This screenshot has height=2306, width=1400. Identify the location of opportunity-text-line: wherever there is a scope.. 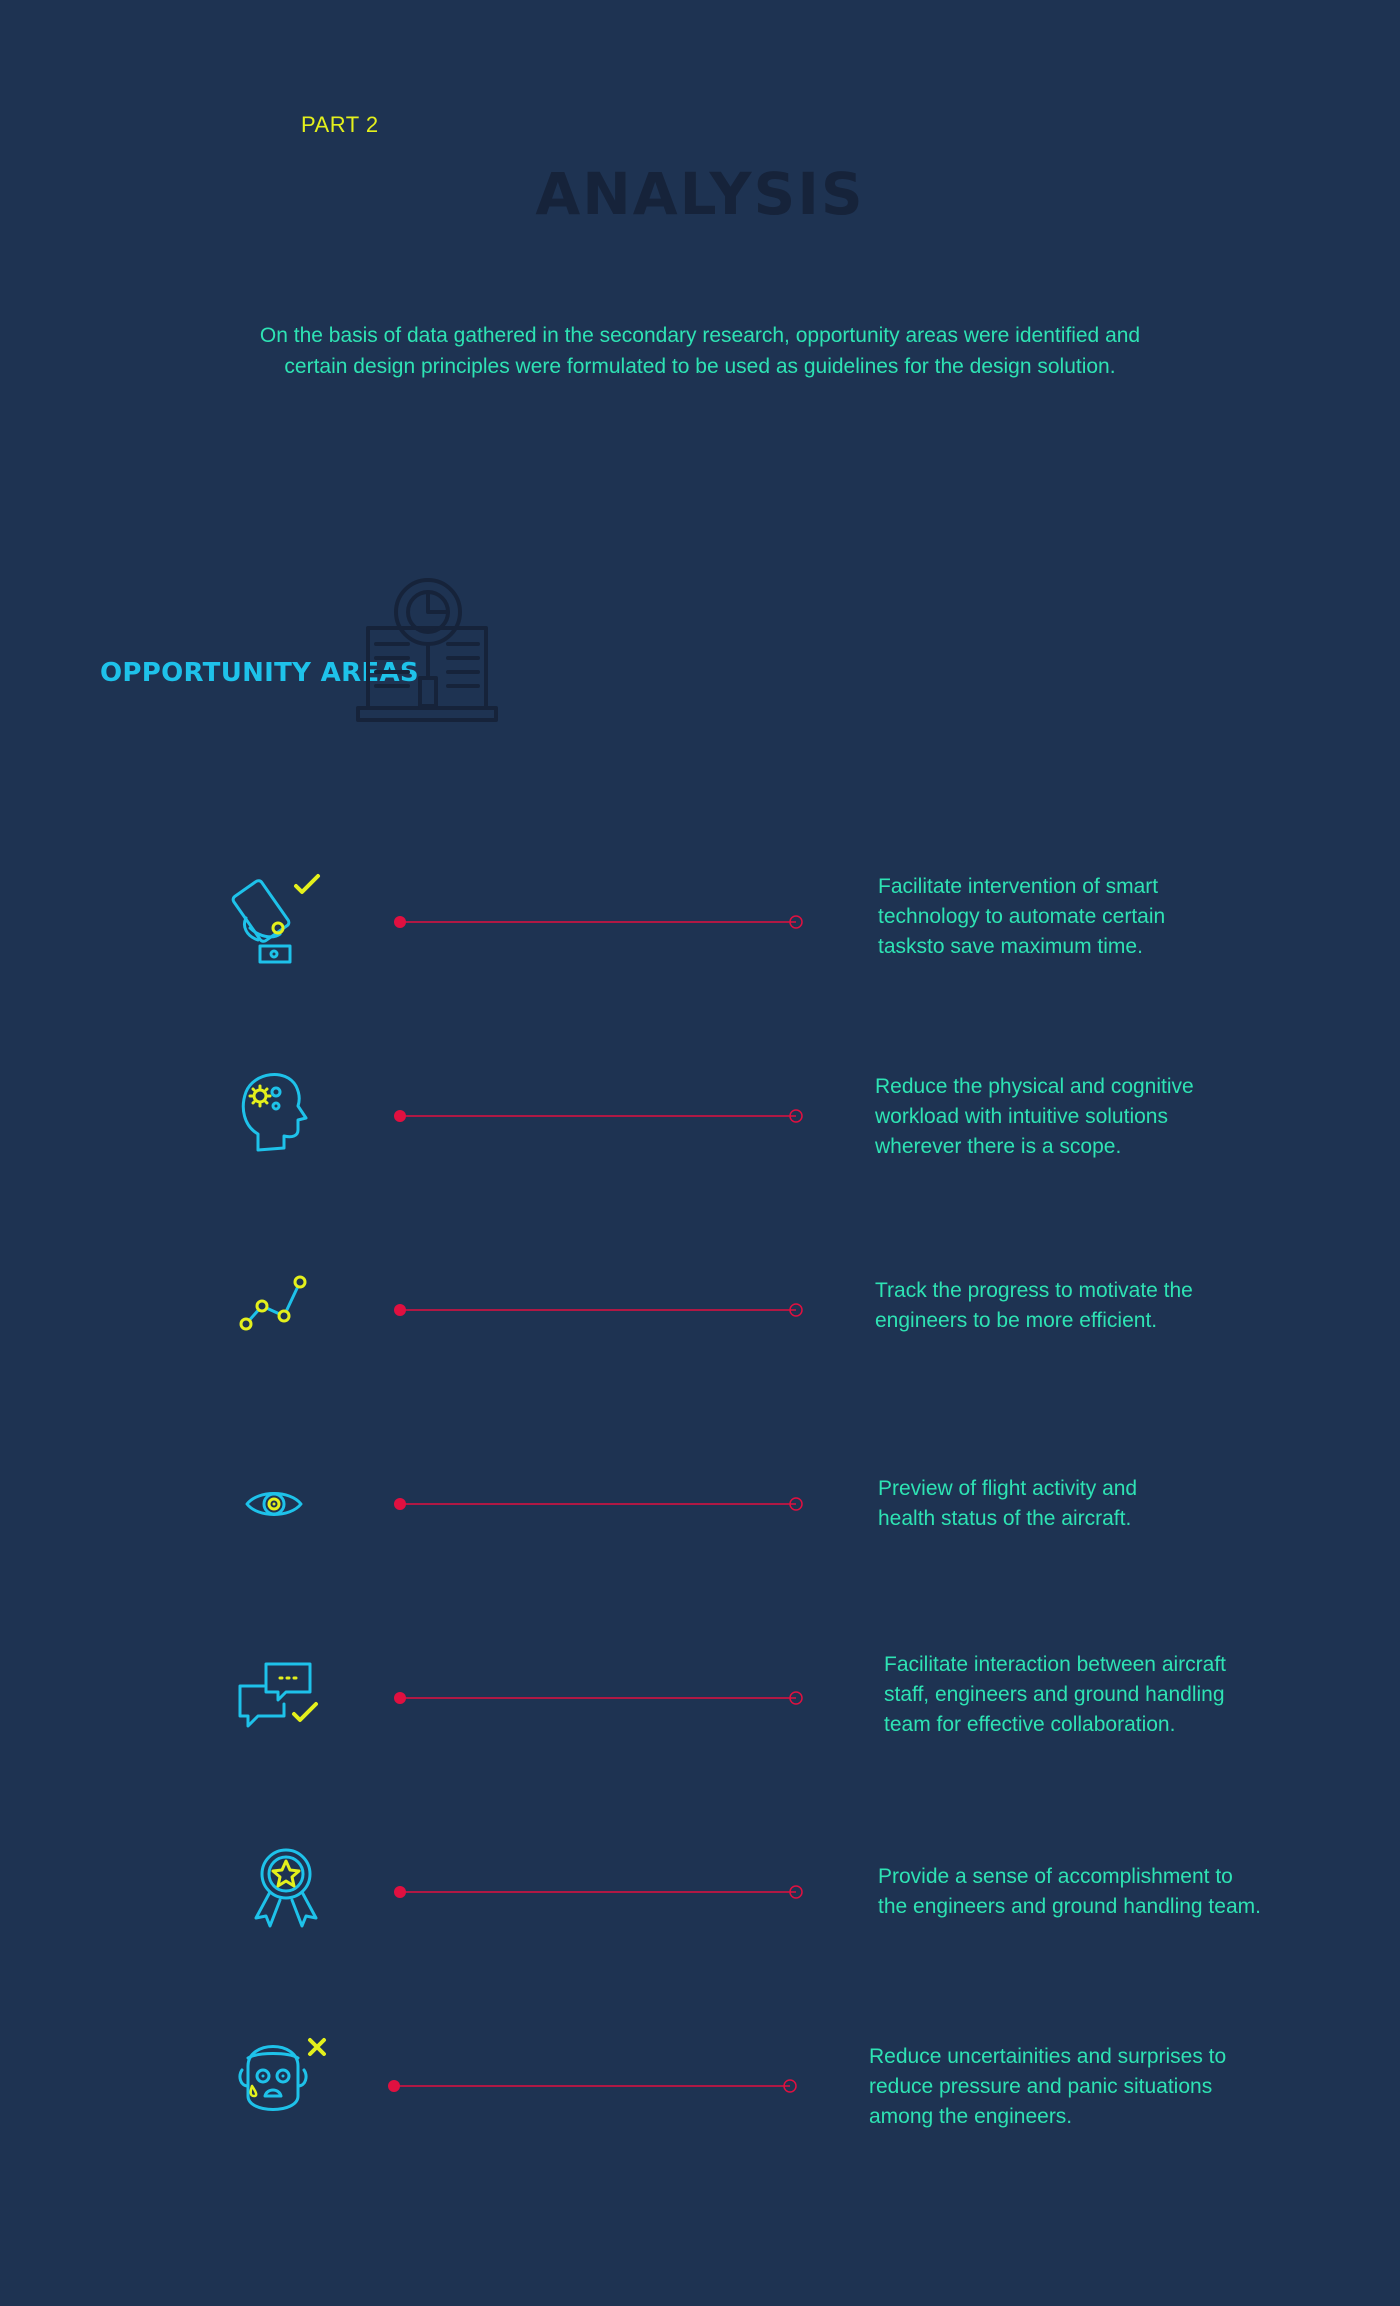
(998, 1146).